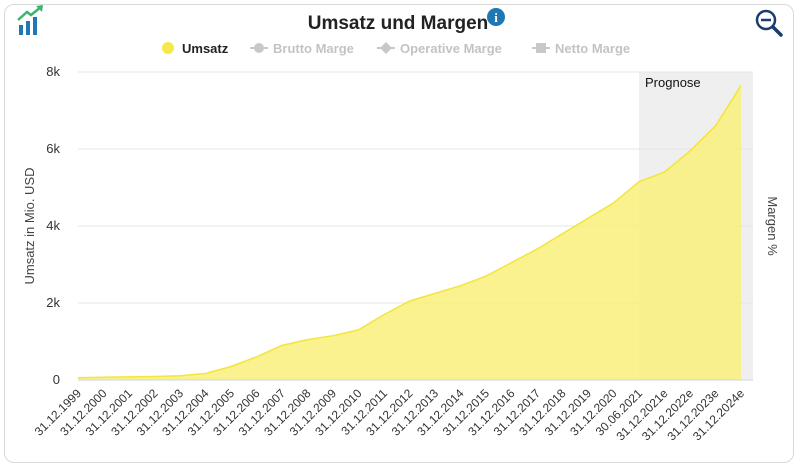 The height and width of the screenshot is (469, 800). What do you see at coordinates (772, 226) in the screenshot?
I see `y2-axis-title: Margen %` at bounding box center [772, 226].